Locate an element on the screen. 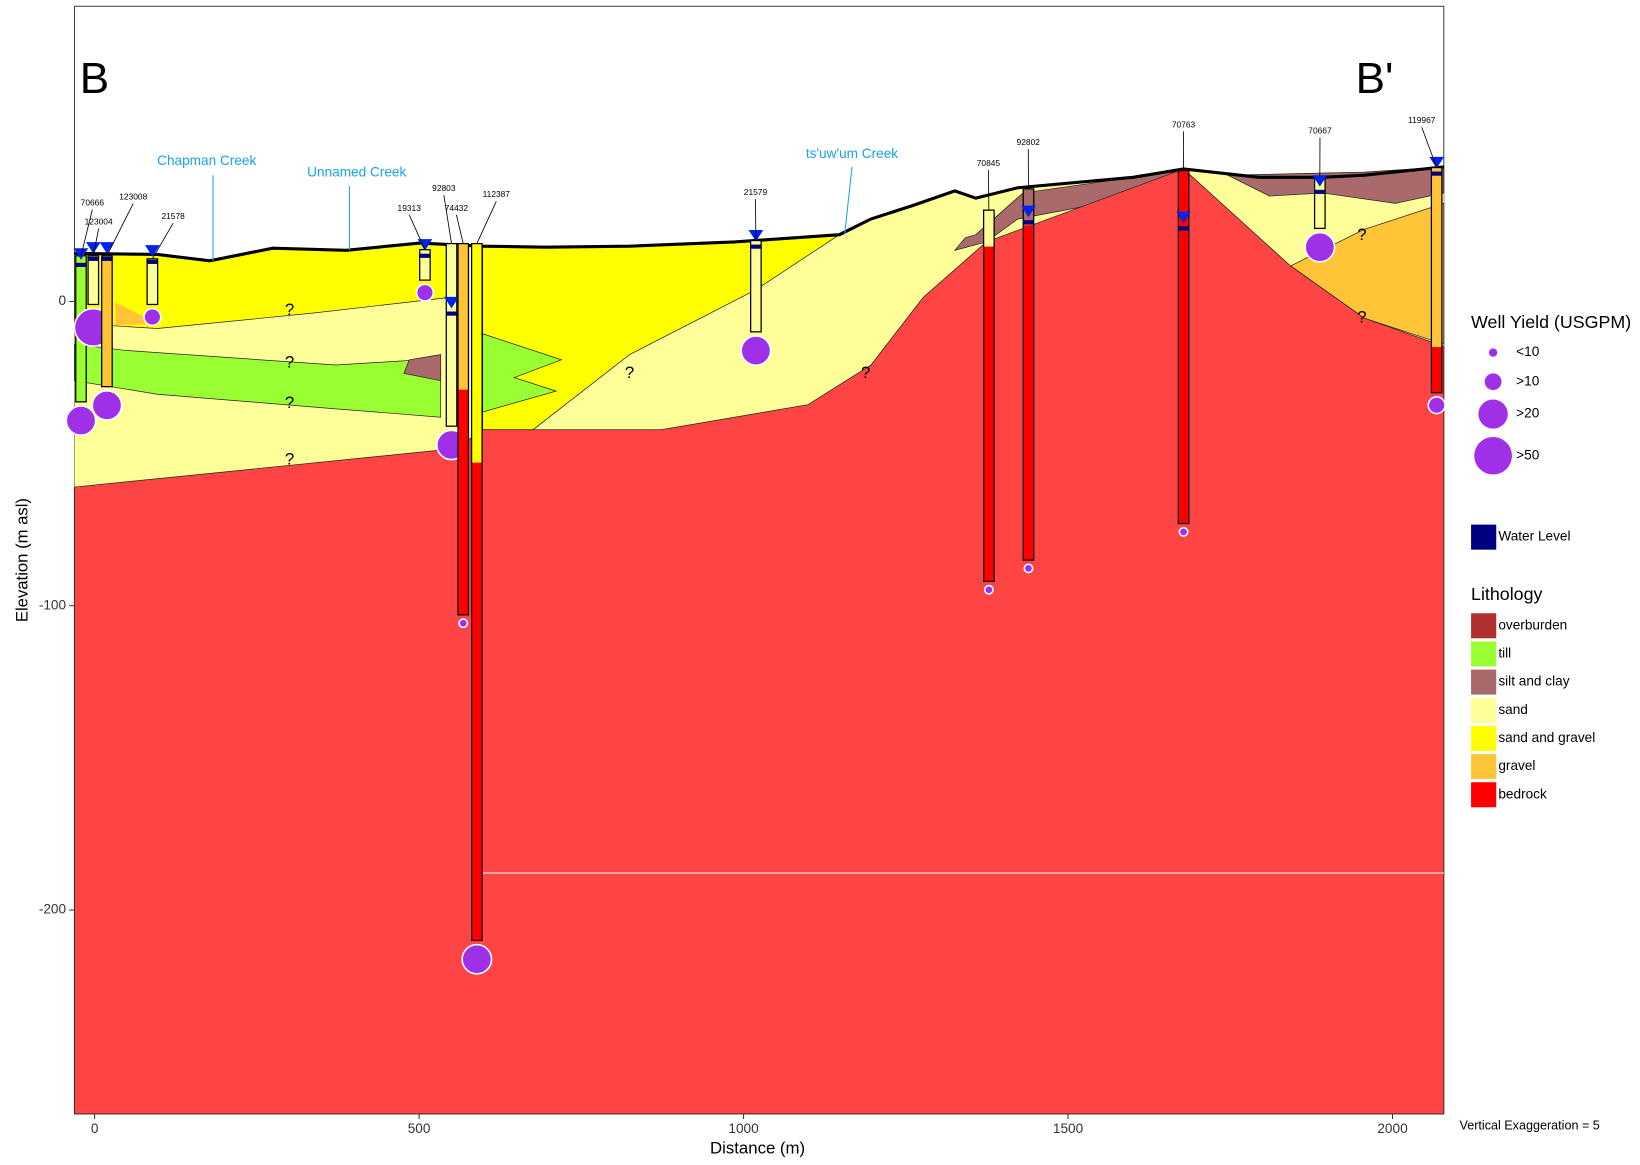 Image resolution: width=1640 pixels, height=1165 pixels. note: Vertical Exaggeration = 5 is located at coordinates (1530, 1126).